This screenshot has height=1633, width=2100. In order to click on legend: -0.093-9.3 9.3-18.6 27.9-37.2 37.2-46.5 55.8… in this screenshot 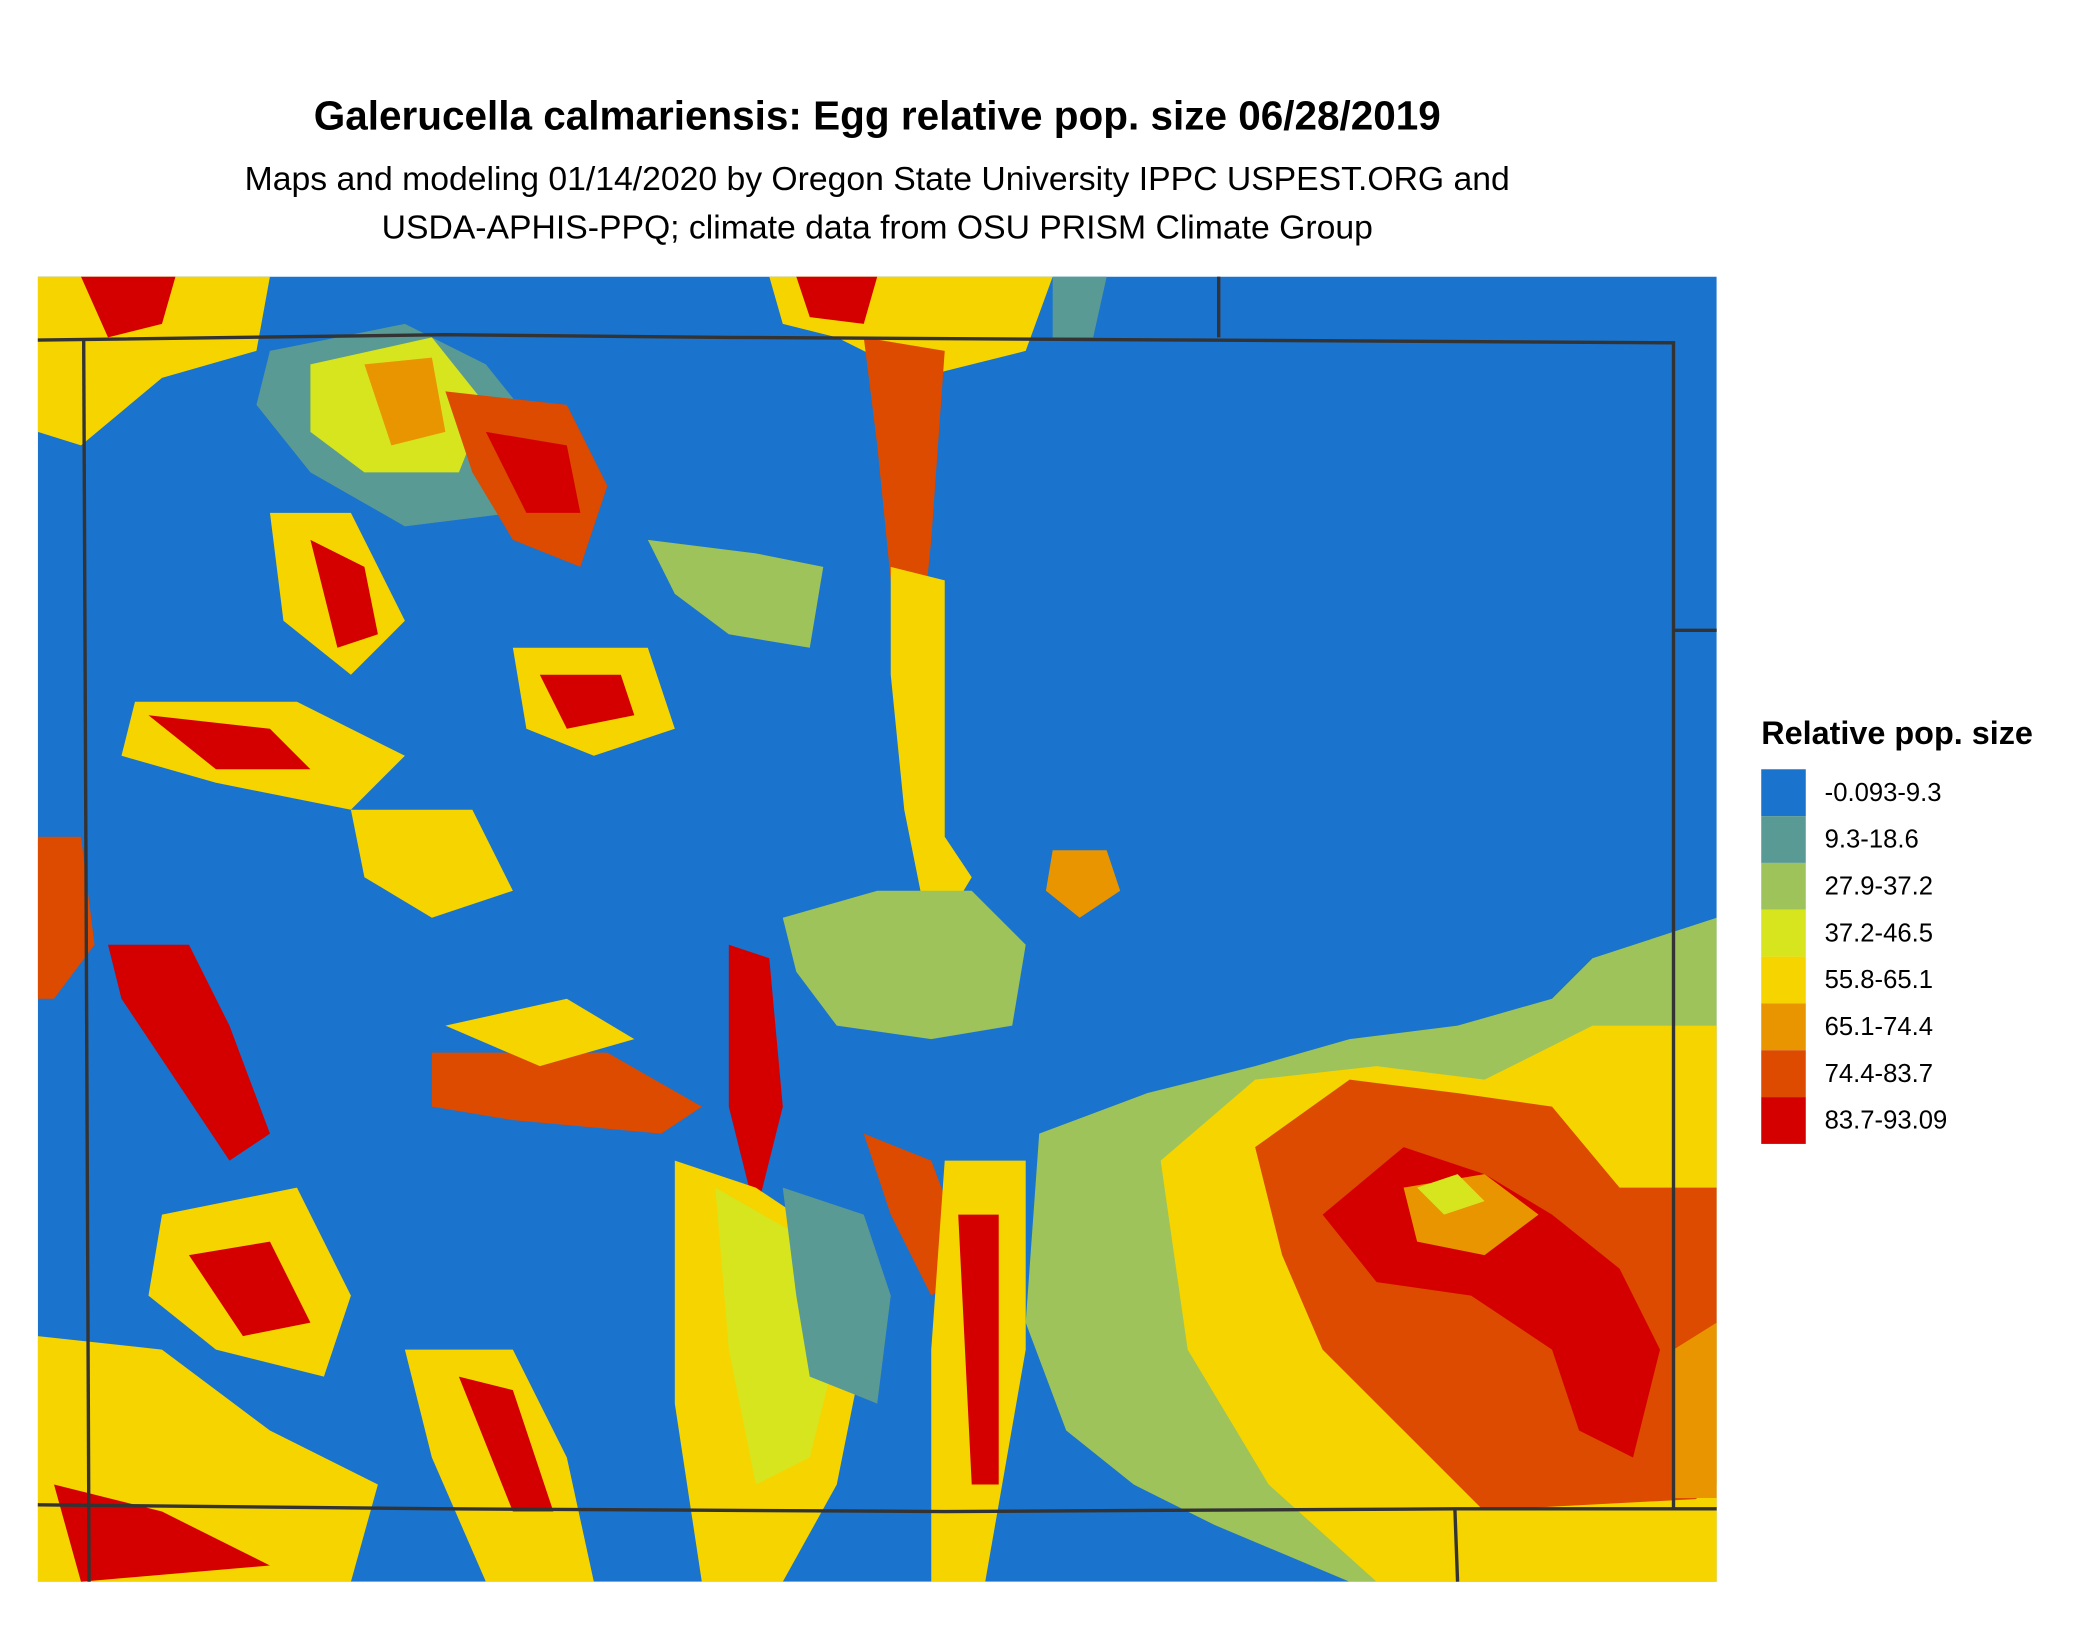, I will do `click(1854, 956)`.